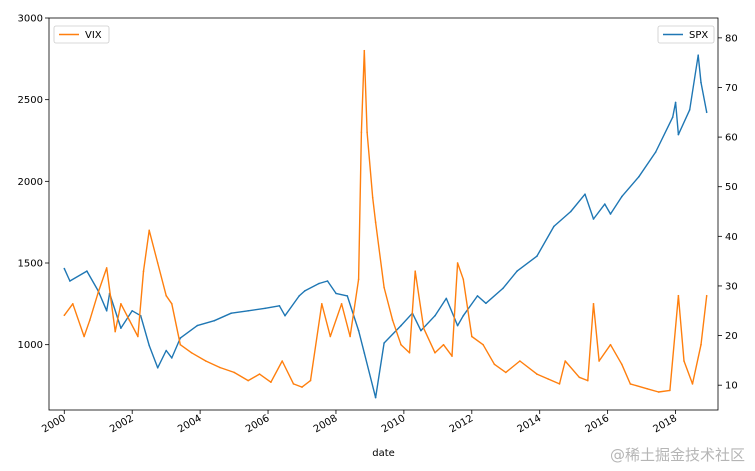 This screenshot has width=755, height=471. What do you see at coordinates (30, 19) in the screenshot?
I see `y-left-tick-label: 3000` at bounding box center [30, 19].